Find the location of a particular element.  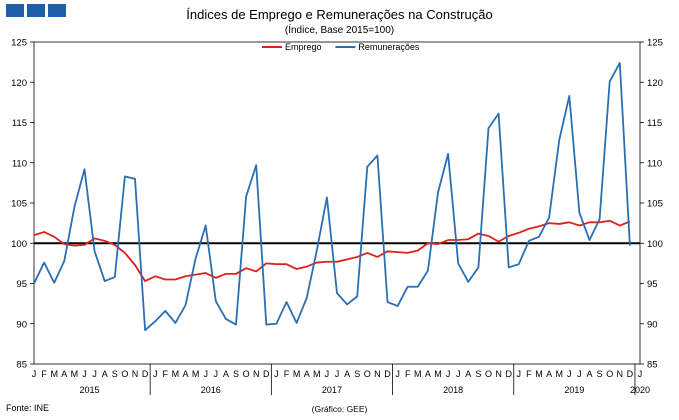

x-year-label: 2015 is located at coordinates (90, 390).